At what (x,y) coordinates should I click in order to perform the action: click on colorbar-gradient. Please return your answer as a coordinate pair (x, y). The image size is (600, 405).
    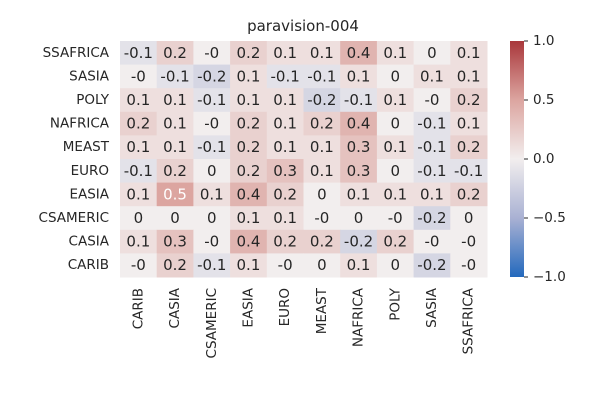
    Looking at the image, I should click on (517, 159).